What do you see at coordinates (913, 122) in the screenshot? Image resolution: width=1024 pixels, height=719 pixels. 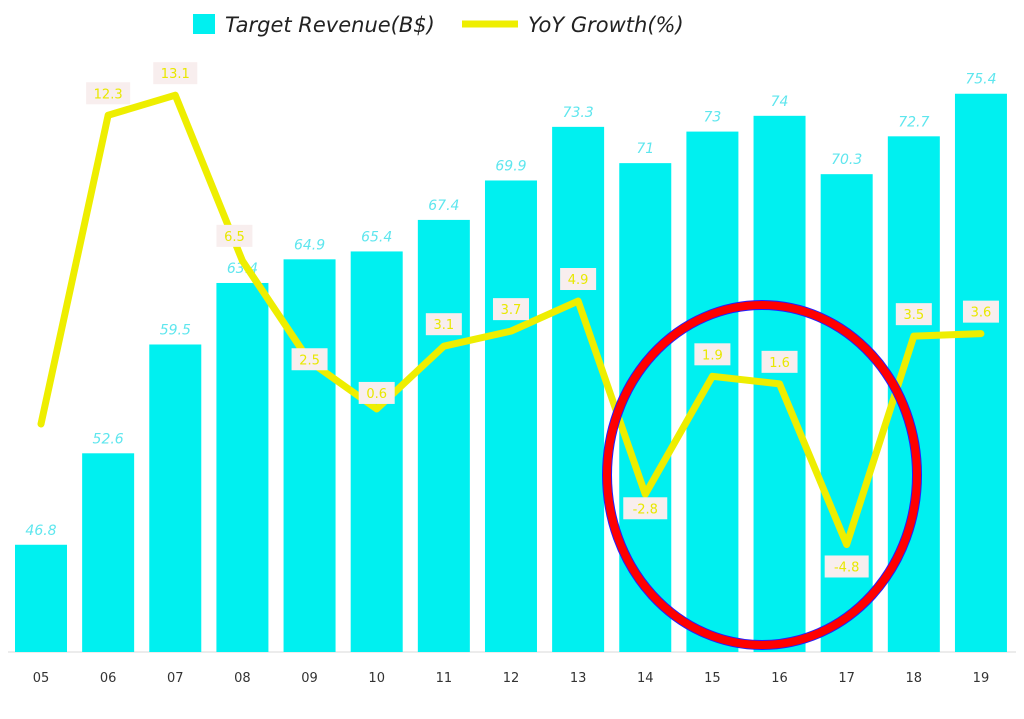 I see `bar-label-18: 72.7` at bounding box center [913, 122].